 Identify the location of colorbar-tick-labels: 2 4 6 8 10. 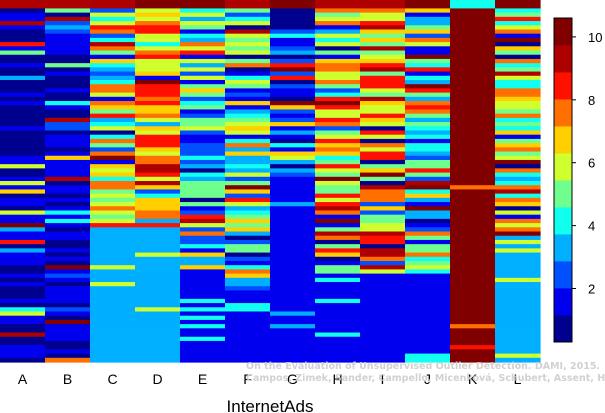
(587, 163).